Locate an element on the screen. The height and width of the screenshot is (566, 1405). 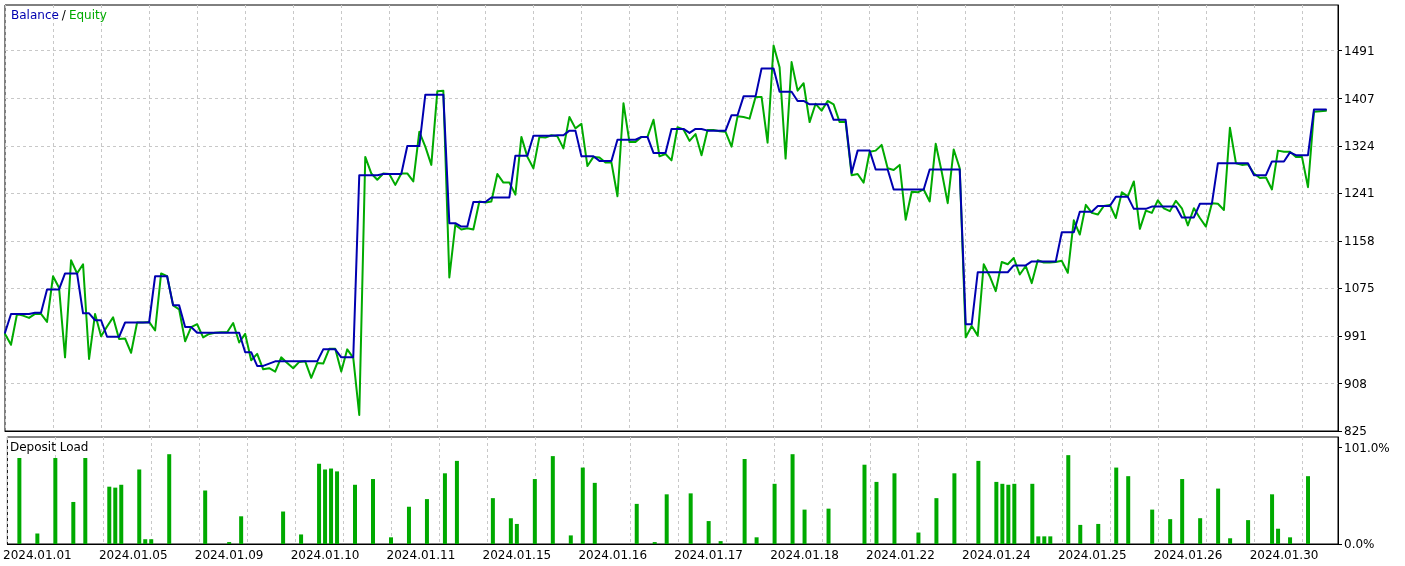
y-tick-label: 1158 is located at coordinates (1359, 240).